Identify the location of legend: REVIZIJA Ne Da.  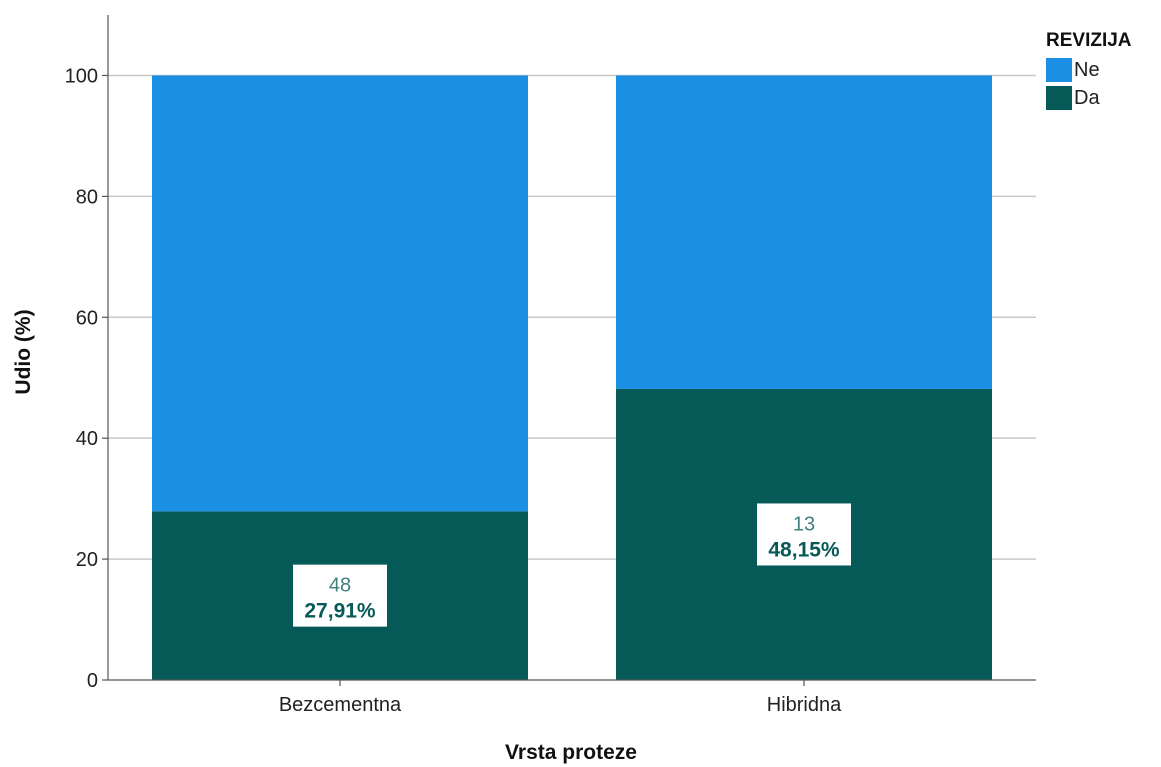
(1089, 71).